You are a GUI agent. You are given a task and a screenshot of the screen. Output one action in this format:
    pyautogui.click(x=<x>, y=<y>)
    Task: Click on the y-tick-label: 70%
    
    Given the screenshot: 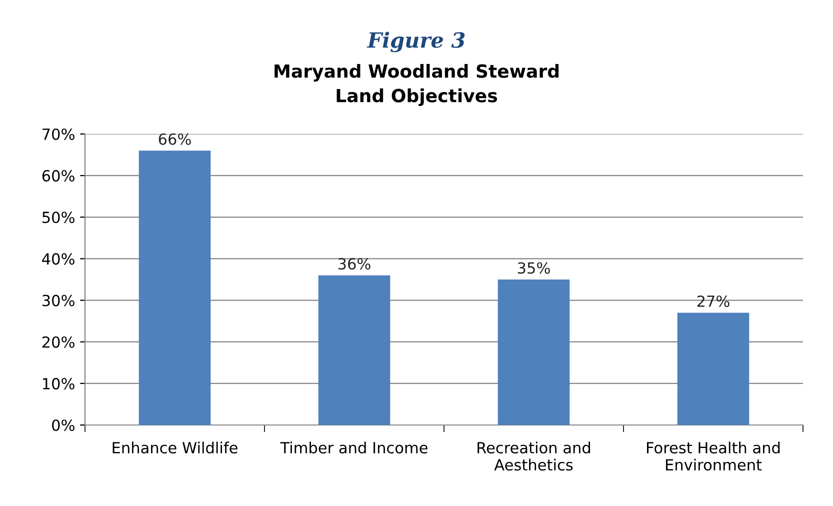 What is the action you would take?
    pyautogui.click(x=58, y=134)
    